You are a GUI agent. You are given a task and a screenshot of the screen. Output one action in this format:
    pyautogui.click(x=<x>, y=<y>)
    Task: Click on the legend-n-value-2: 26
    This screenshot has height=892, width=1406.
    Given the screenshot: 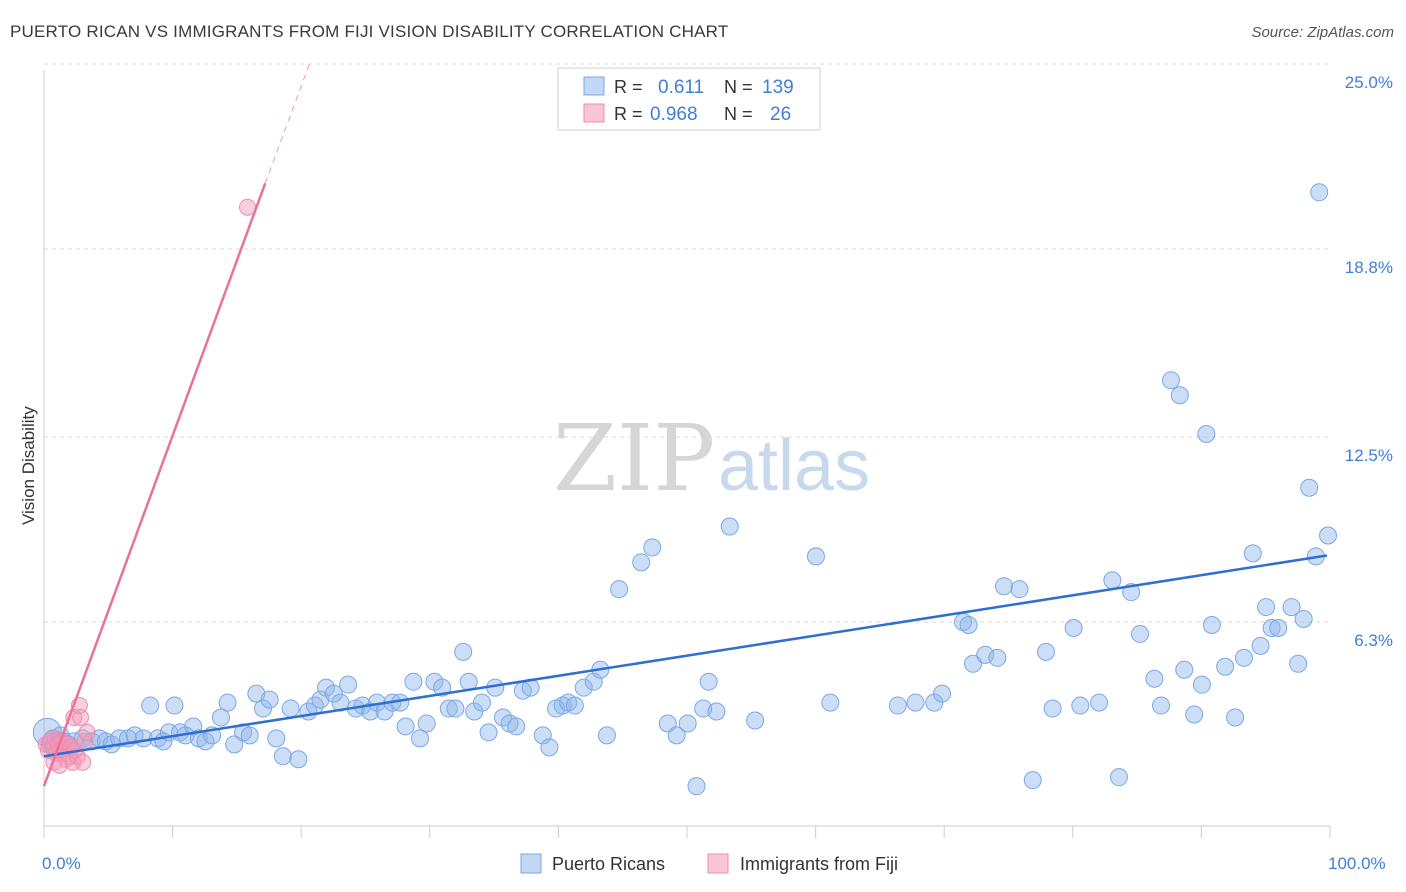 What is the action you would take?
    pyautogui.click(x=780, y=114)
    